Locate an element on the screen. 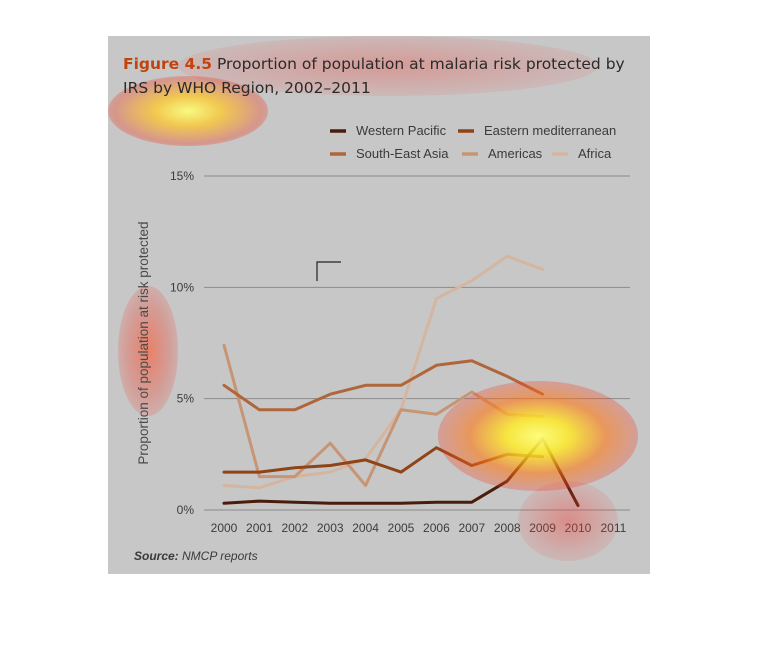 The image size is (758, 668). x-tick-label: 2000 is located at coordinates (224, 528).